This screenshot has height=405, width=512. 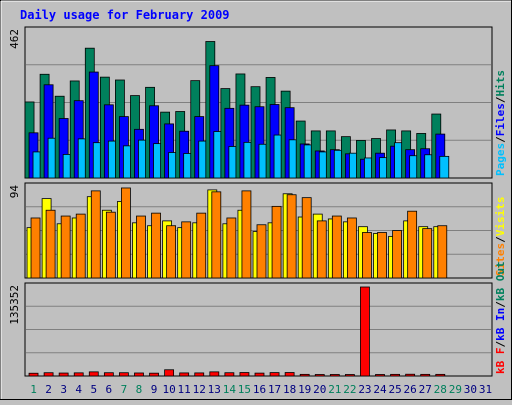 What do you see at coordinates (14, 39) in the screenshot?
I see `ymax-label-top: 462` at bounding box center [14, 39].